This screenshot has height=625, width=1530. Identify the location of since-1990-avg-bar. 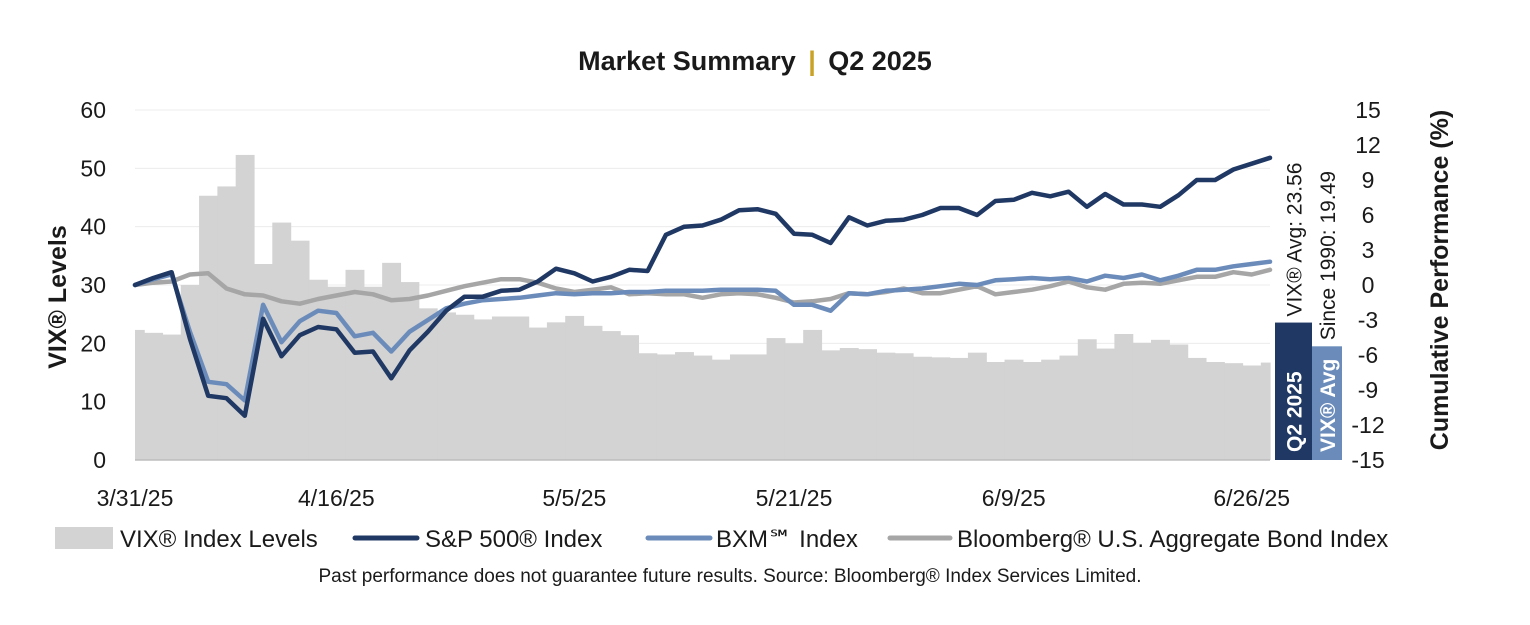
(1327, 403).